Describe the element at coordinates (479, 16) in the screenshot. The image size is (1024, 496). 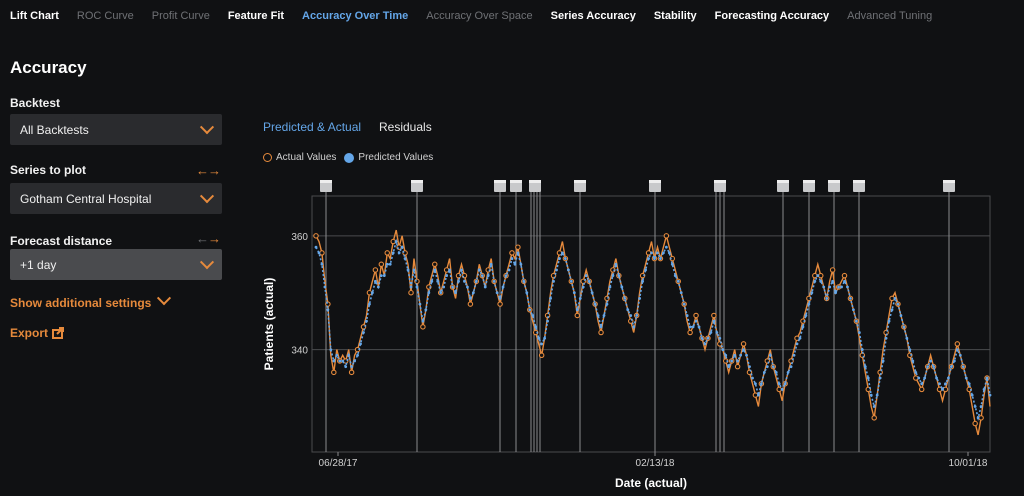
I see `tab-accuracy-over-space: Accuracy Over Space` at that location.